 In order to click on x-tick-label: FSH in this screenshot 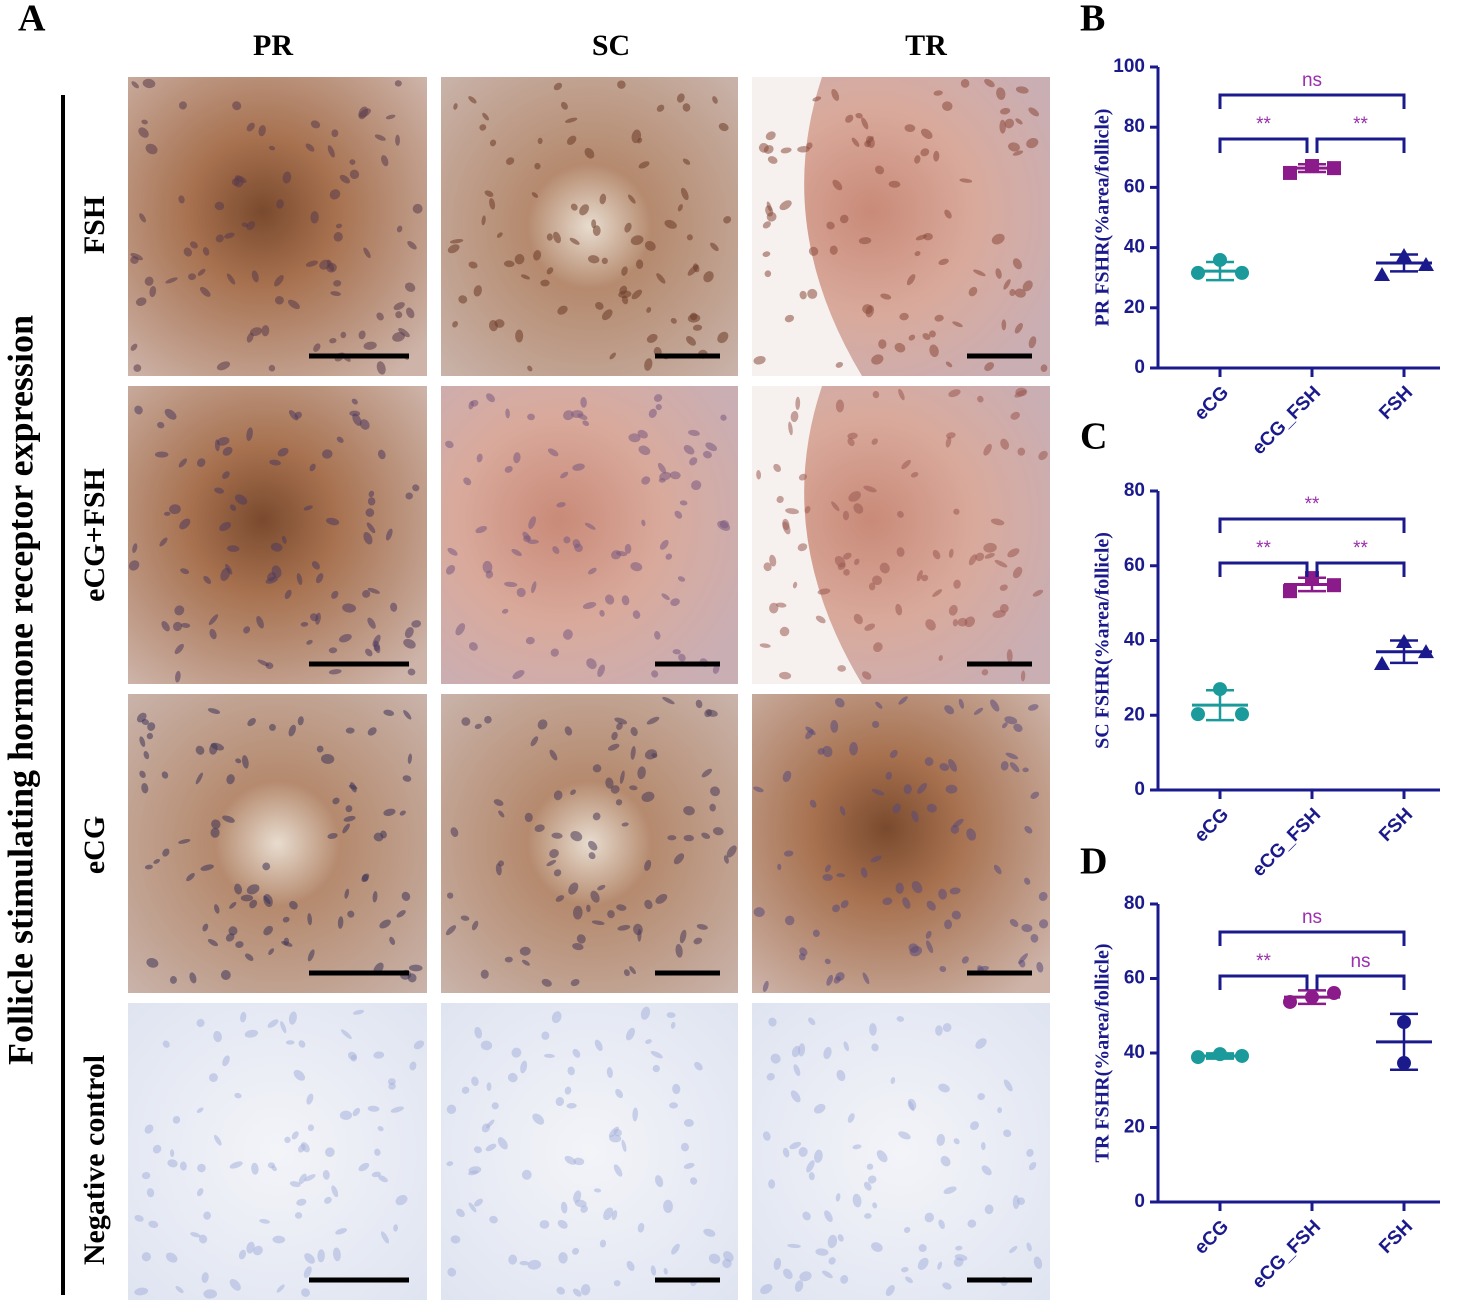, I will do `click(1396, 1237)`.